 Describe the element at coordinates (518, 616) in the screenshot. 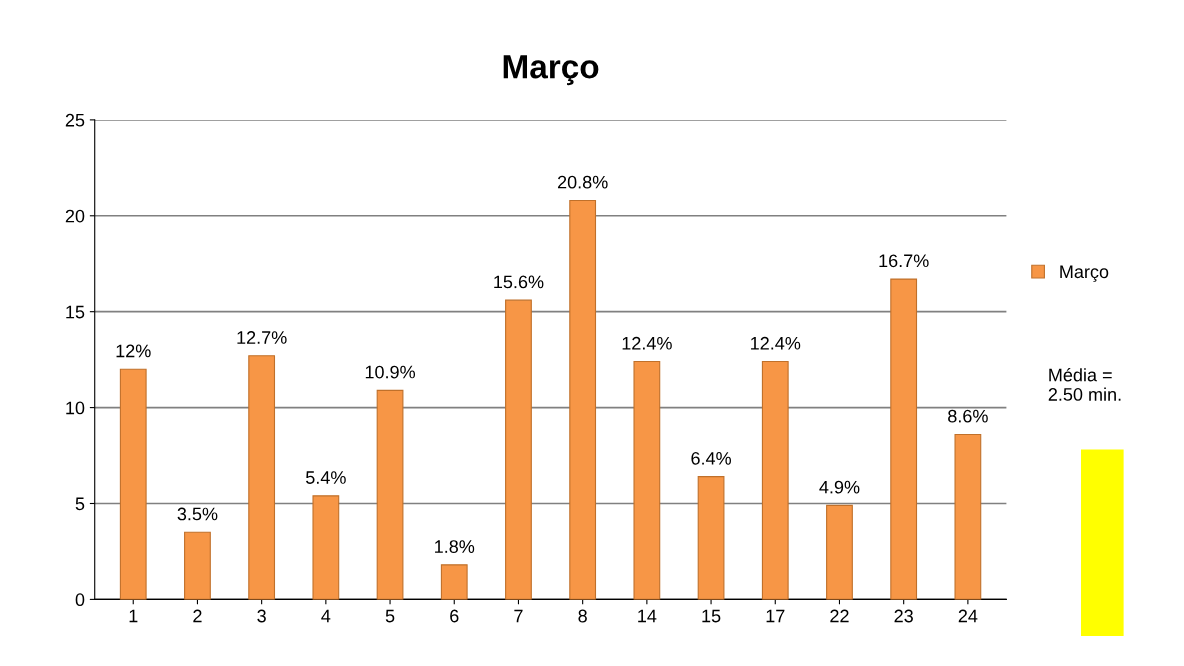

I see `x-tick-label: 7` at that location.